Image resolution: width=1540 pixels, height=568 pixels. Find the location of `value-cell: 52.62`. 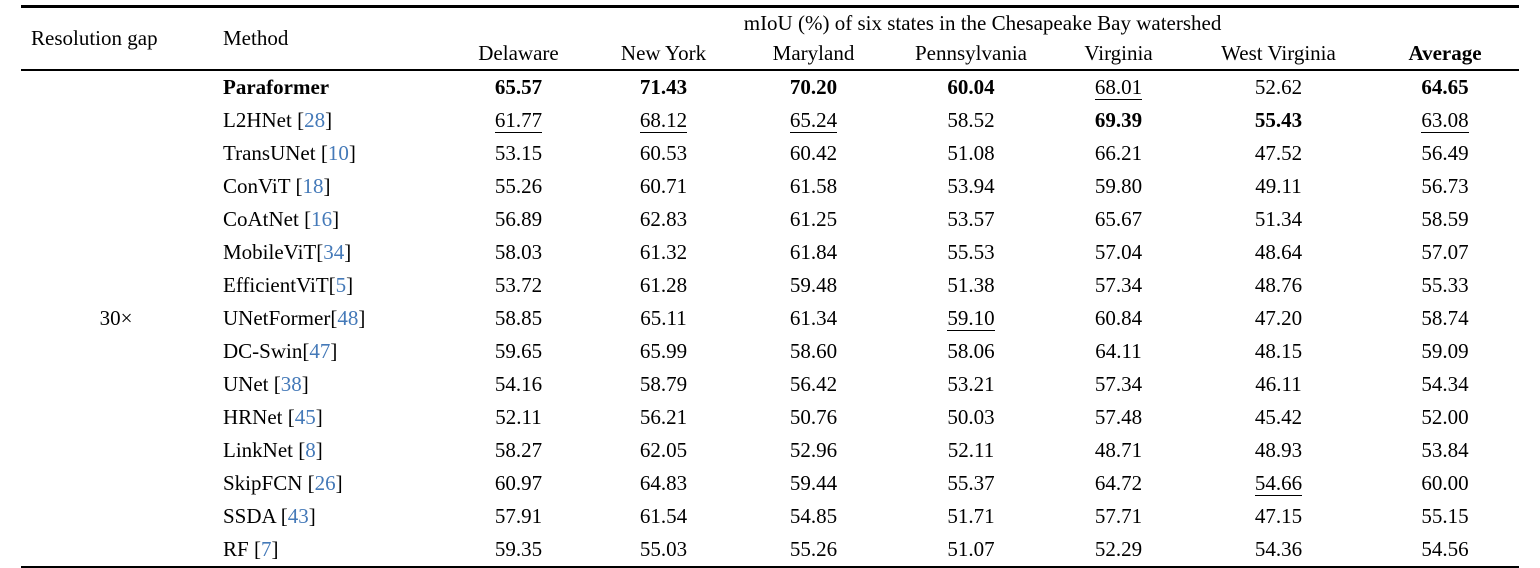

value-cell: 52.62 is located at coordinates (1278, 87).